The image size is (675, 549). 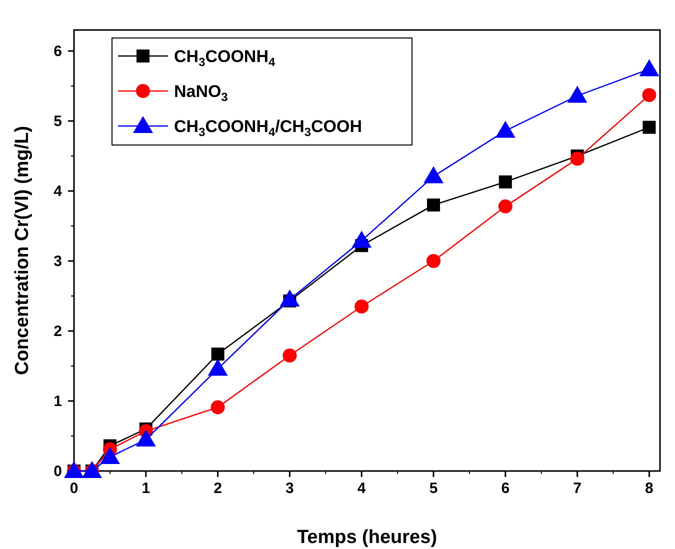 What do you see at coordinates (361, 488) in the screenshot?
I see `x-tick-label: 4` at bounding box center [361, 488].